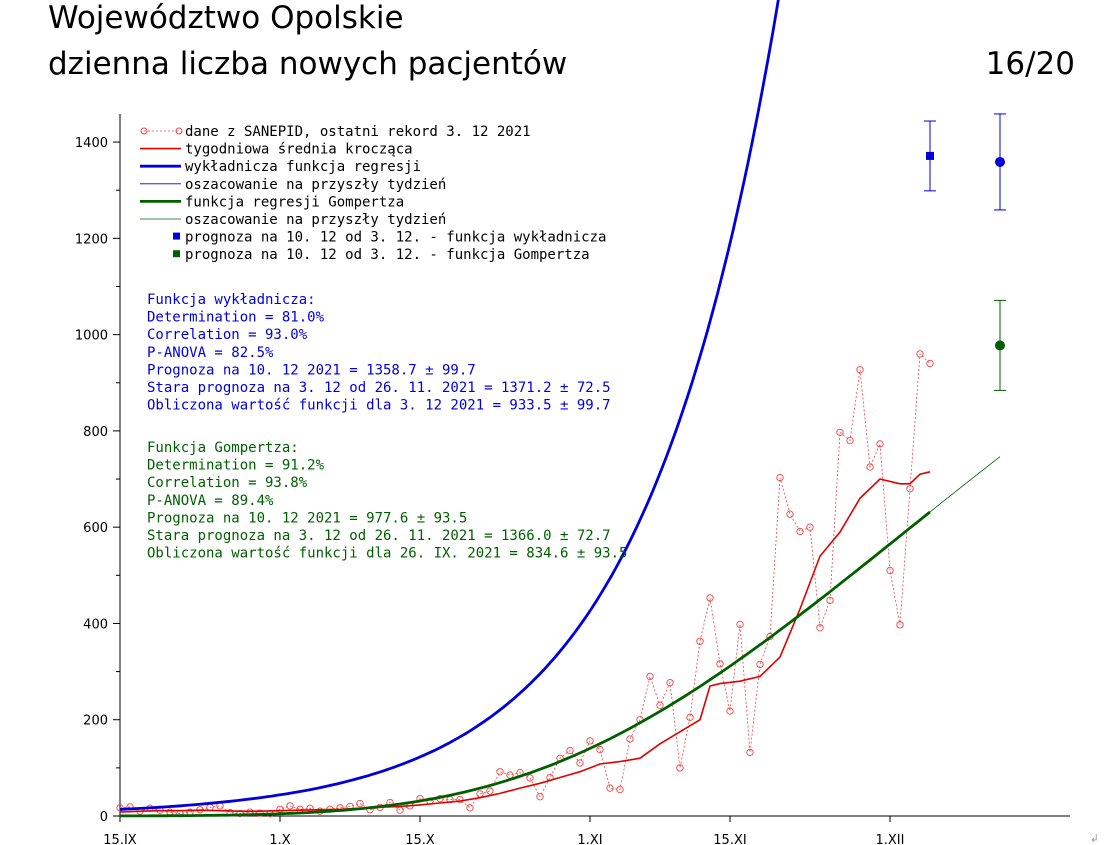  Describe the element at coordinates (91, 336) in the screenshot. I see `y-tick-label: 1000` at that location.